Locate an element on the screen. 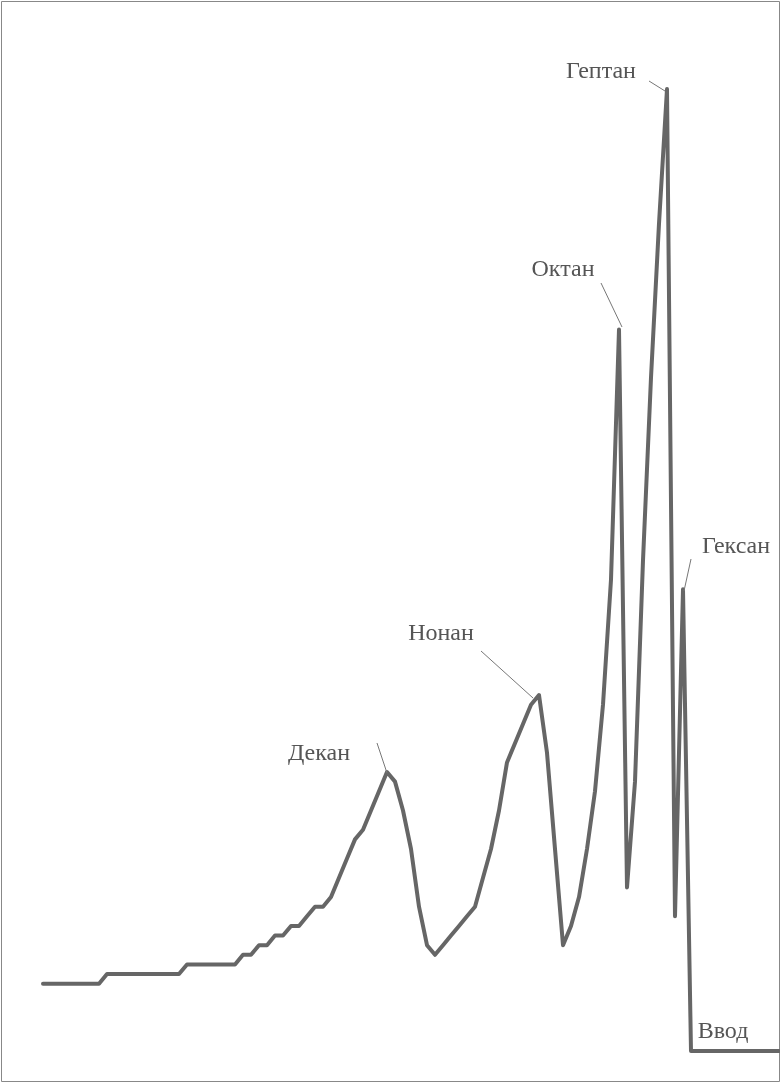  annotation: Гексан is located at coordinates (736, 545).